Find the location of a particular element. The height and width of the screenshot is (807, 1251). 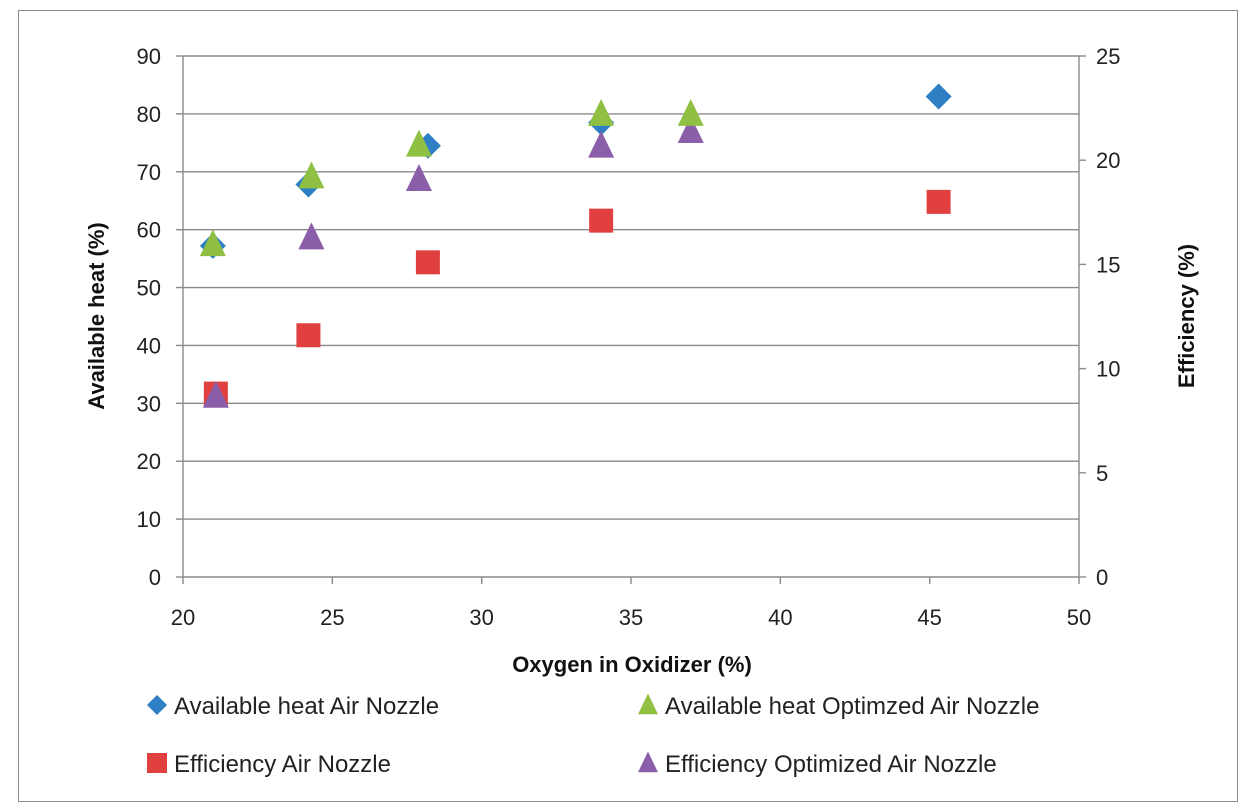

y2-tick-label: 20 is located at coordinates (1108, 160).